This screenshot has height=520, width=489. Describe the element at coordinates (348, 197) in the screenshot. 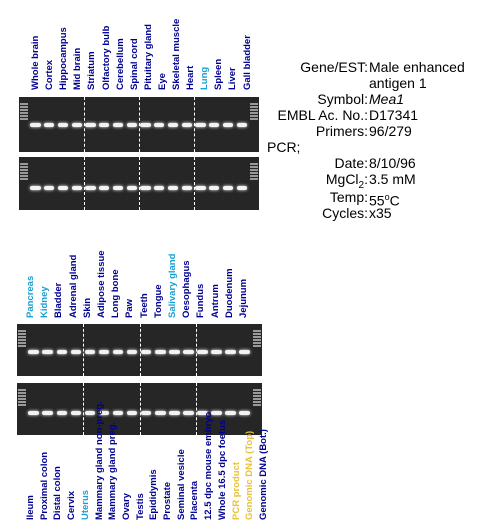

I see `temp-label: Temp:` at that location.